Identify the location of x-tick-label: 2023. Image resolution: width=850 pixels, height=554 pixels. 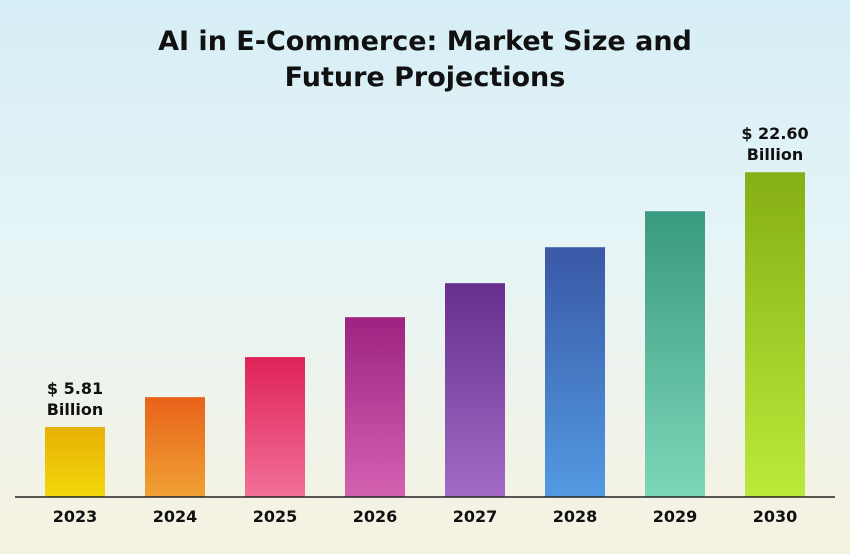
(75, 516).